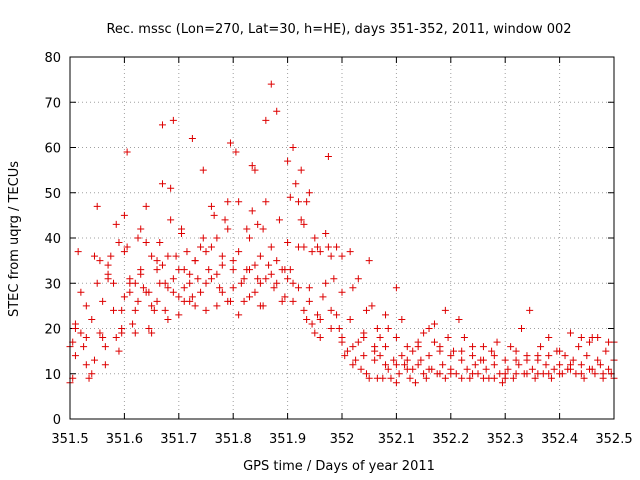 This screenshot has width=640, height=480. Describe the element at coordinates (124, 439) in the screenshot. I see `x-tick-label: 351.6` at that location.